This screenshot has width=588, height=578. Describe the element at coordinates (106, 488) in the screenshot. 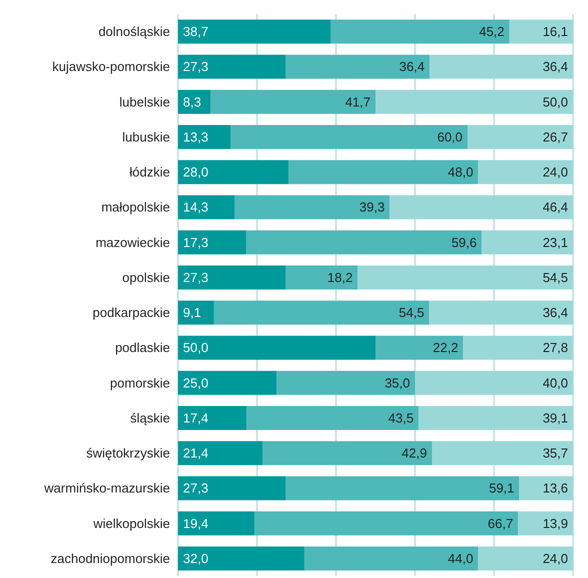

I see `y-tick-label: warmińsko-mazurskie` at that location.